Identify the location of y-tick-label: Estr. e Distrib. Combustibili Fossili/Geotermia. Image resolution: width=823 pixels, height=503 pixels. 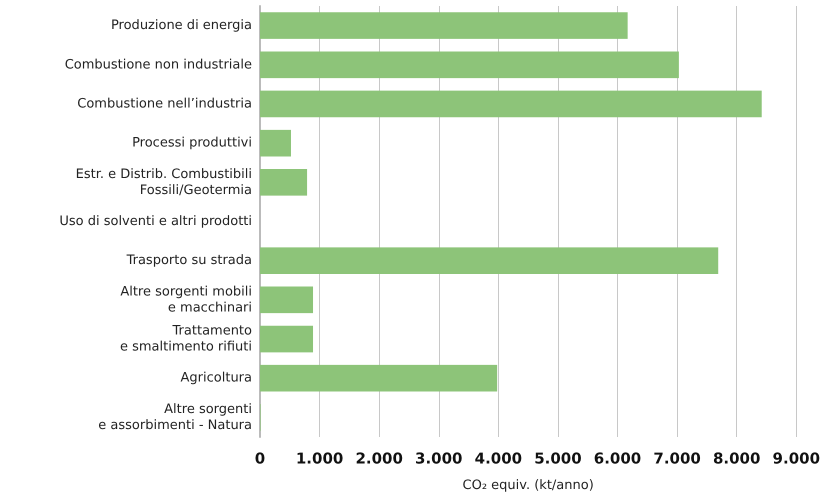
(164, 182).